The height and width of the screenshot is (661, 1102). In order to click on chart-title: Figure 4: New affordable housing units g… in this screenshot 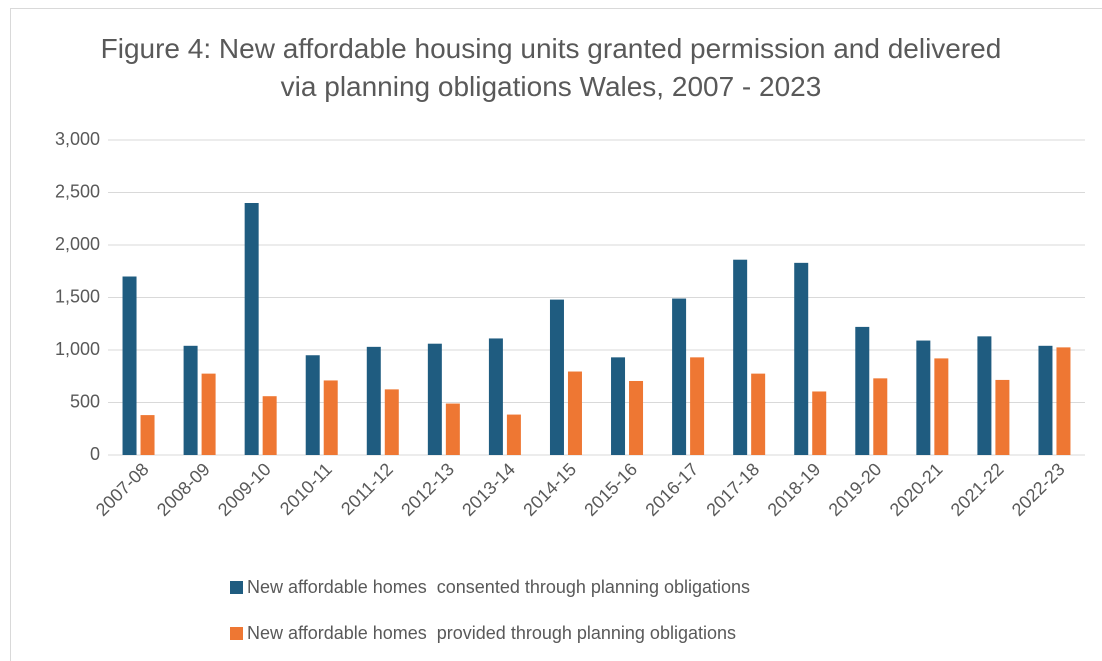, I will do `click(551, 67)`.